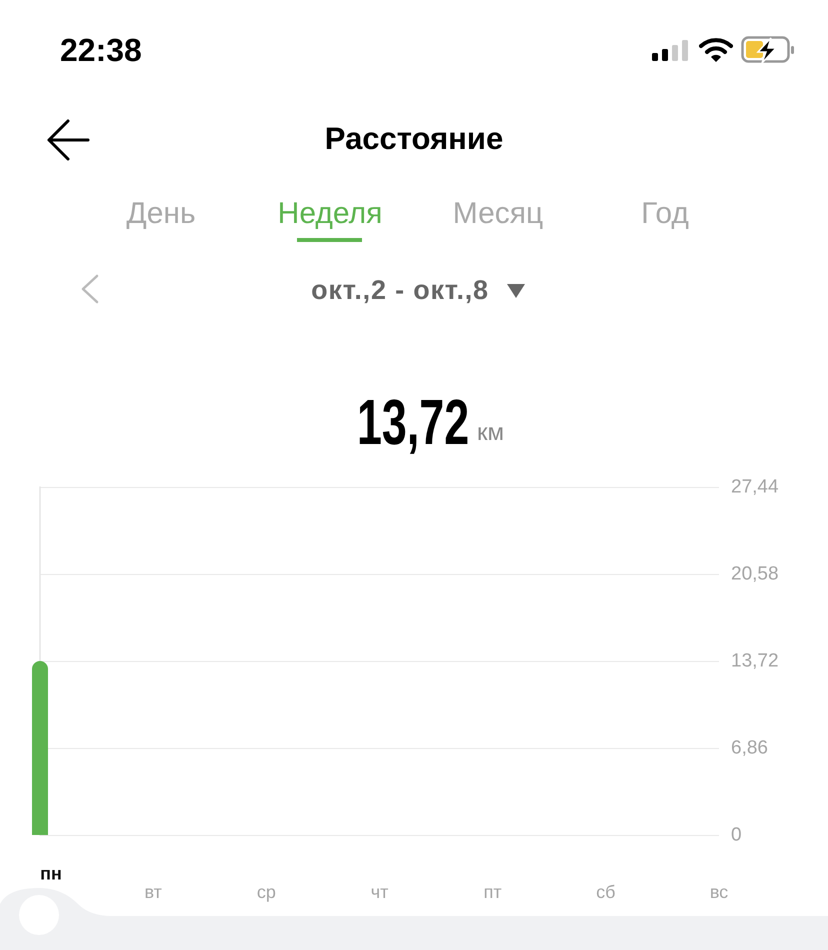  I want to click on x-tick-label: пн, so click(51, 874).